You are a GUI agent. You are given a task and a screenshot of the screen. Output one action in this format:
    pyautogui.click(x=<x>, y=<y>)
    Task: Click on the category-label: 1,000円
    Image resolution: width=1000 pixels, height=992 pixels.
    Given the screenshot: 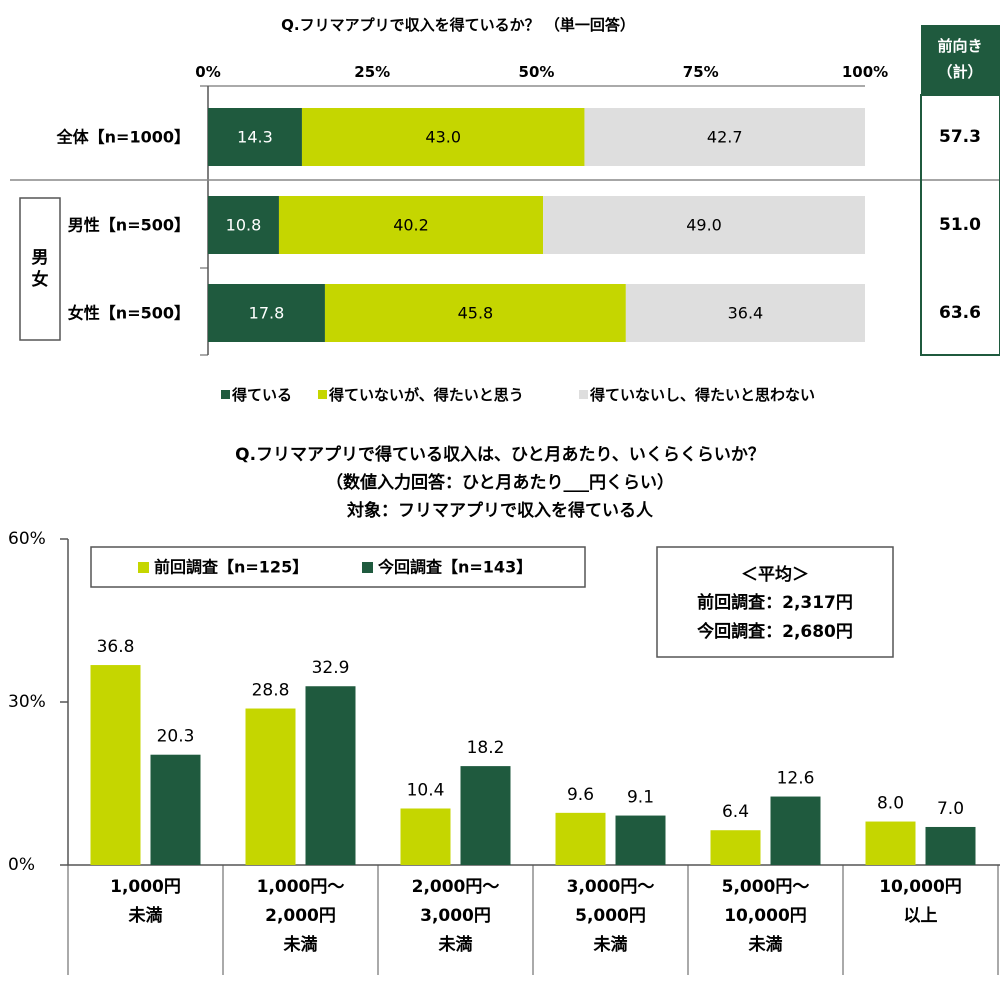 What is the action you would take?
    pyautogui.click(x=145, y=887)
    